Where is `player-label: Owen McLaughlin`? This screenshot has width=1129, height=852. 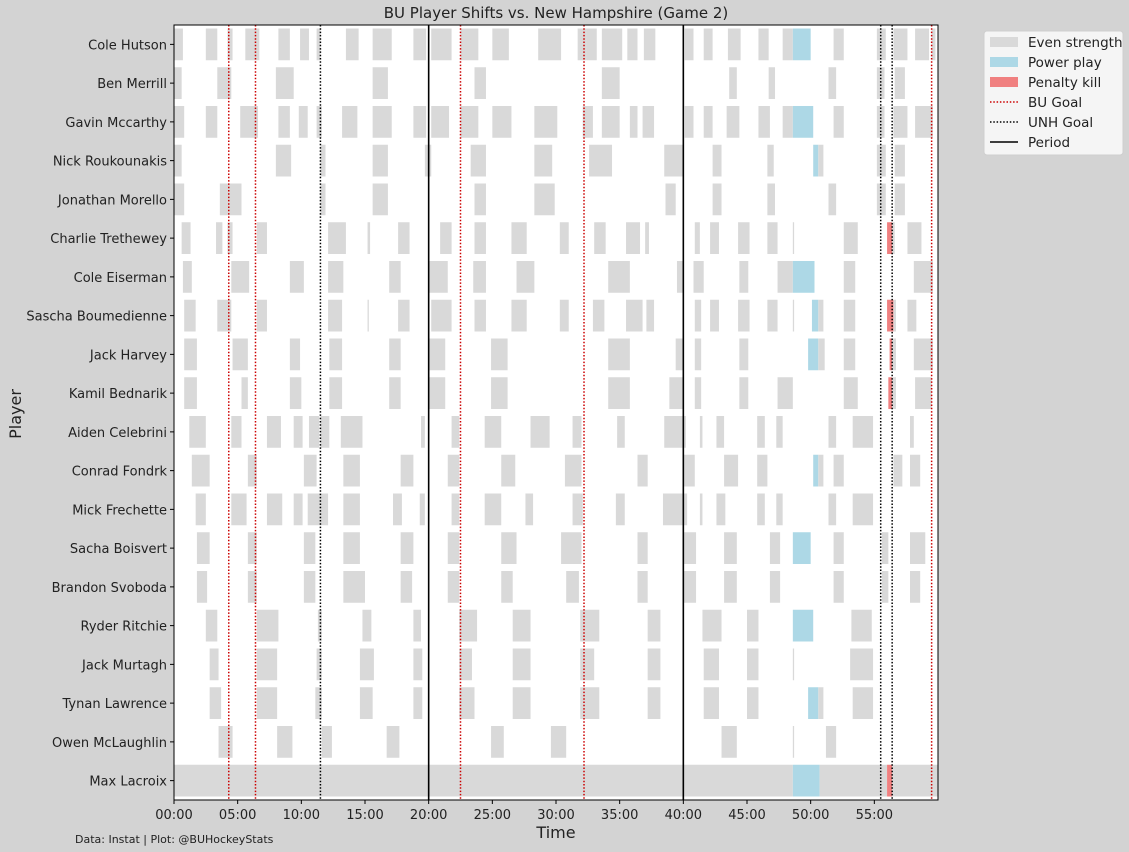 player-label: Owen McLaughlin is located at coordinates (109, 743).